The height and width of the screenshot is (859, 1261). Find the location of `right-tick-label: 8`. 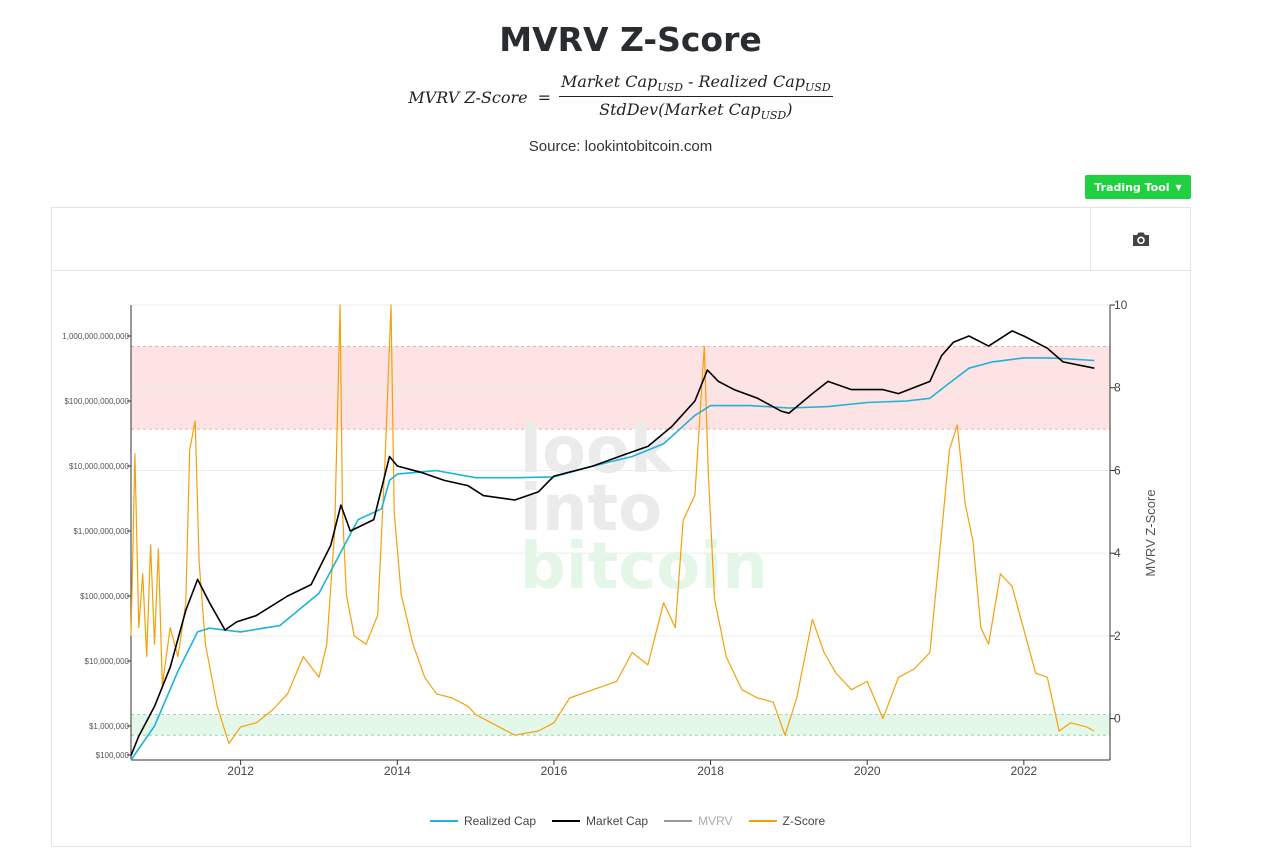

right-tick-label: 8 is located at coordinates (1117, 388).